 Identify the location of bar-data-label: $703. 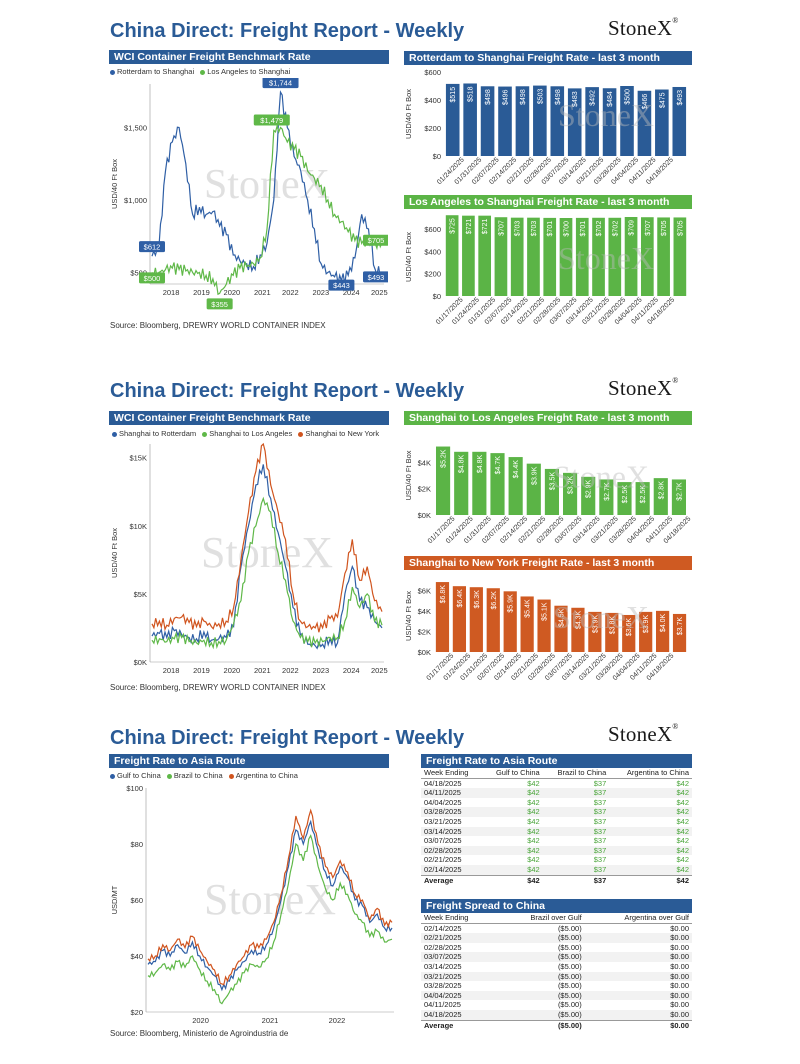
(534, 229).